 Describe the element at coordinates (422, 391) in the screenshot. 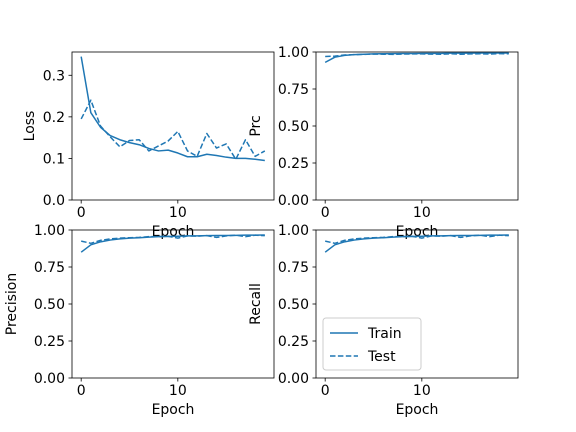

I see `recall-x-tick-label: 10` at that location.